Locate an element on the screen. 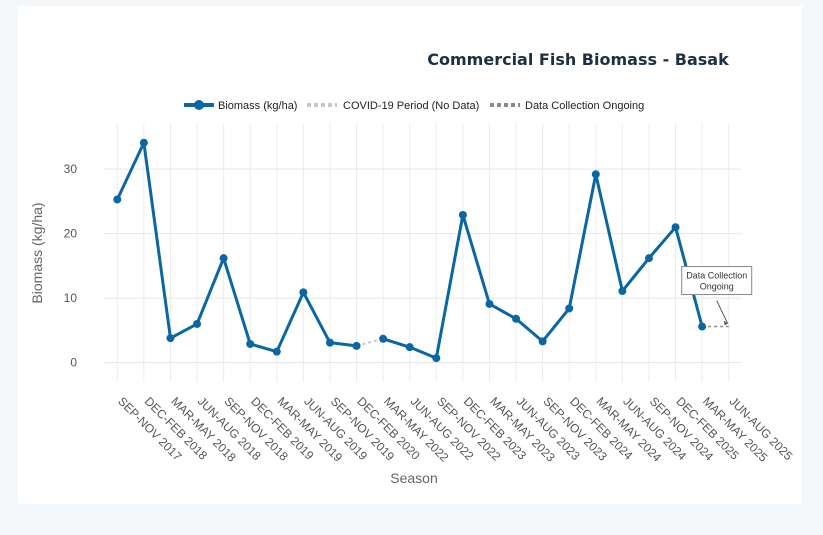  annotation-box is located at coordinates (717, 281).